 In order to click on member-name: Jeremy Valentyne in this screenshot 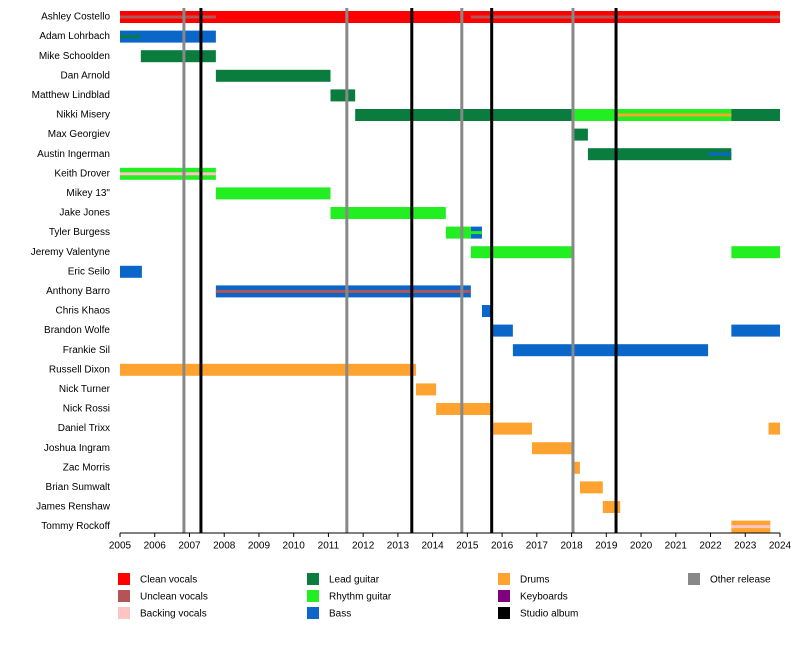, I will do `click(71, 252)`.